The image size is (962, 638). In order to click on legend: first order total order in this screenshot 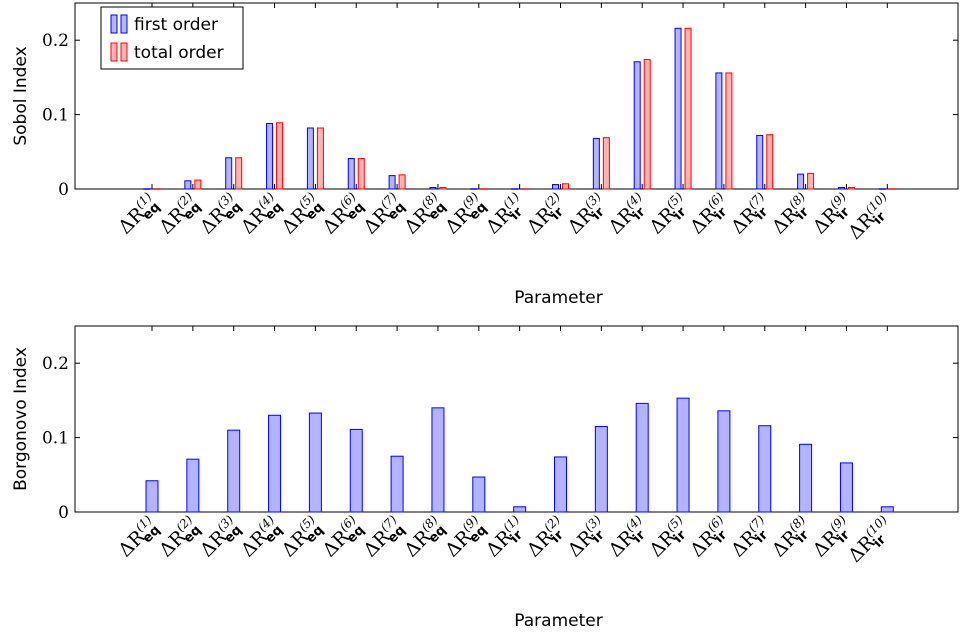, I will do `click(172, 38)`.